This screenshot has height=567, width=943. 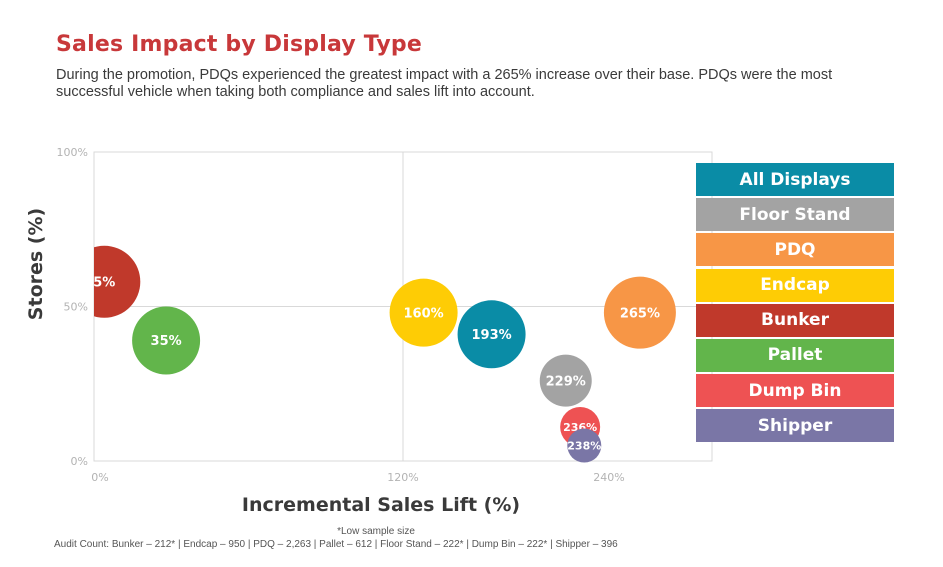 I want to click on y-tick-label: 0%, so click(x=79, y=461).